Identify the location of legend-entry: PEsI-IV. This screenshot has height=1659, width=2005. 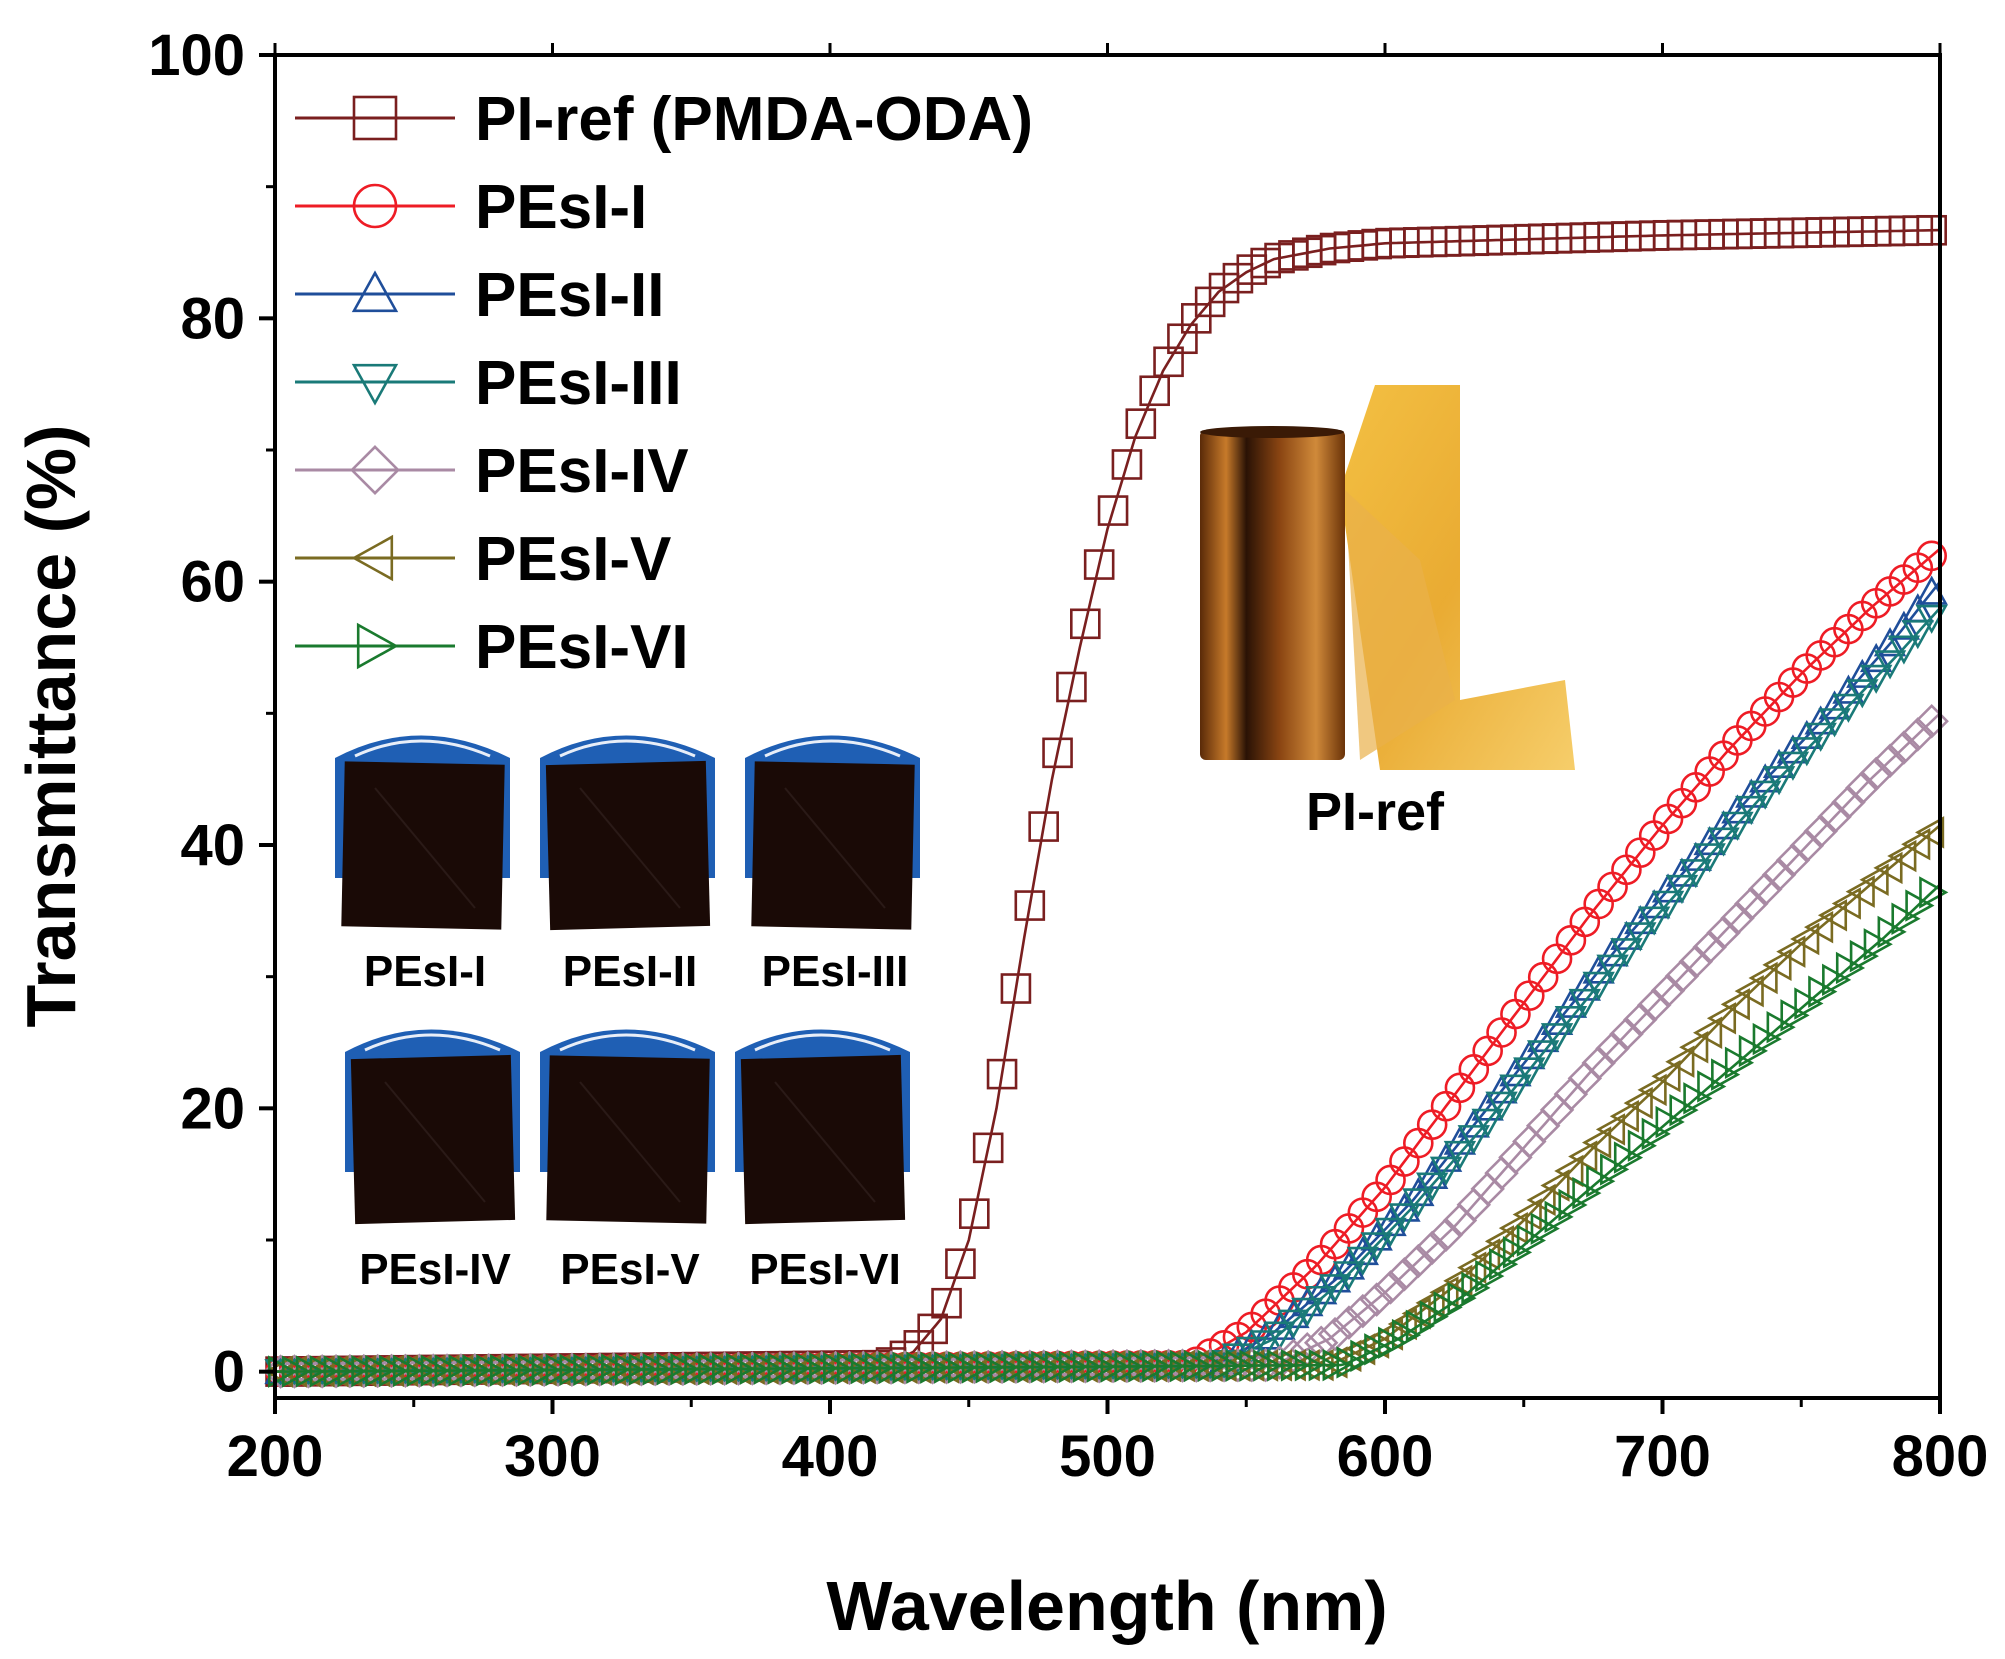
(492, 471).